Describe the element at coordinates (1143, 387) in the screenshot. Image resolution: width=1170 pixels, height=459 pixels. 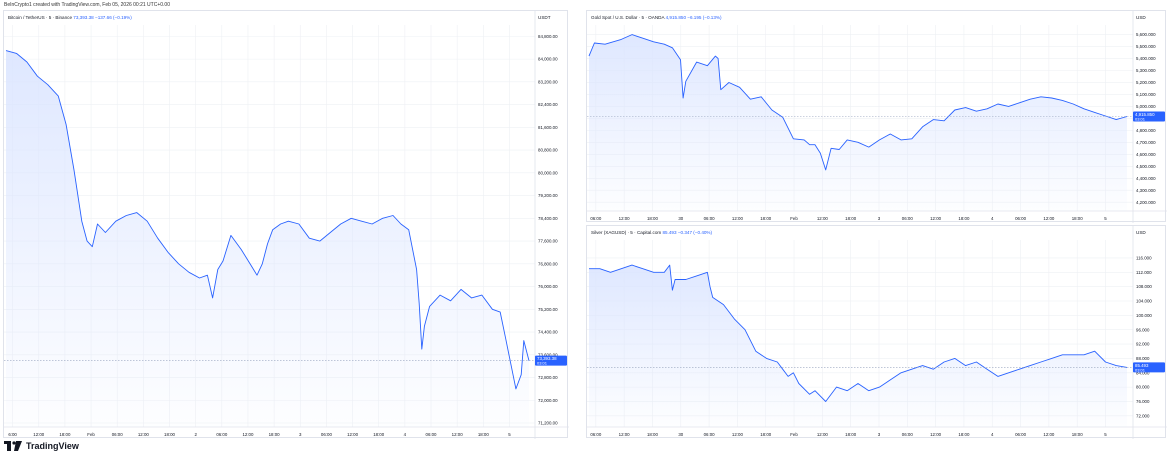
I see `y-tick-label: 80.000` at that location.